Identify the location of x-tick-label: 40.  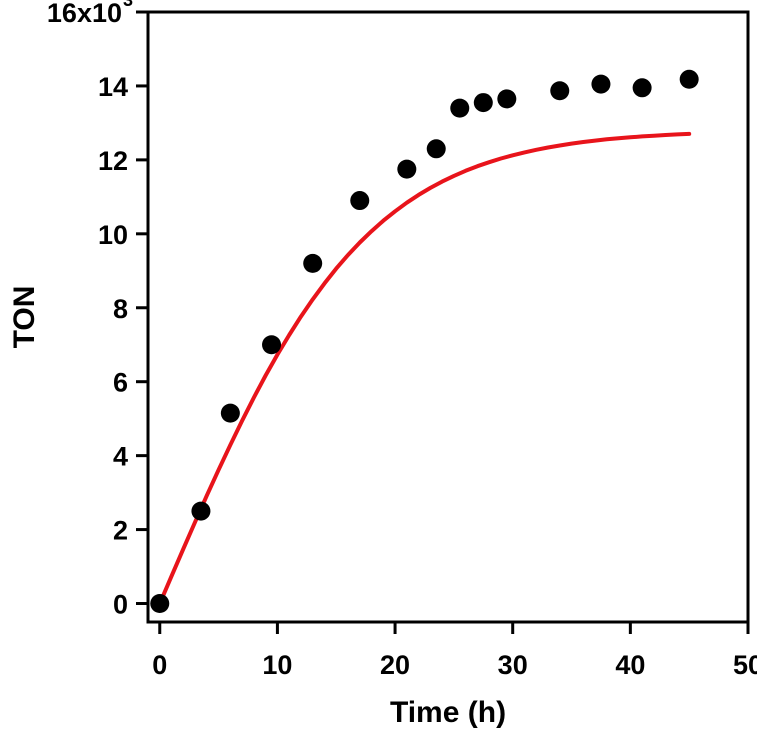
(630, 665).